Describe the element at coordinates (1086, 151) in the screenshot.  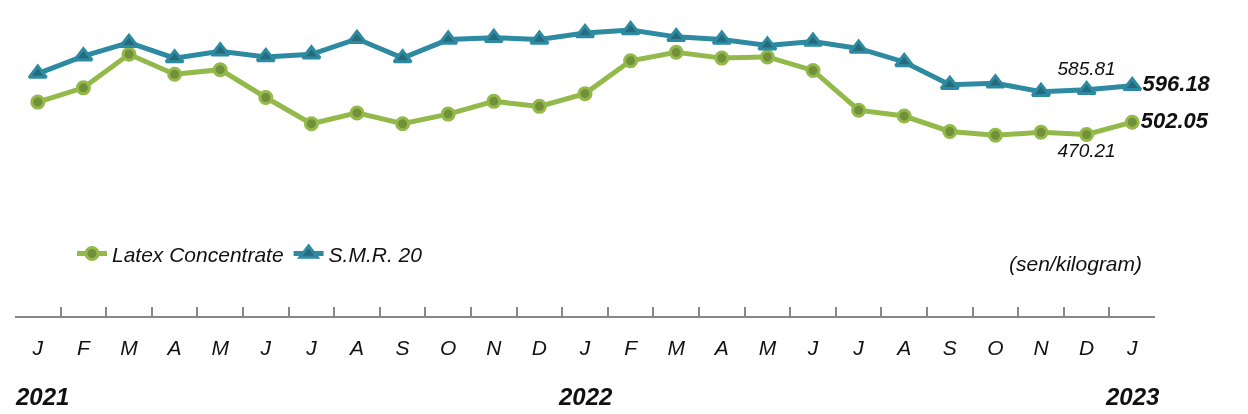
I see `data-label: 470.21` at that location.